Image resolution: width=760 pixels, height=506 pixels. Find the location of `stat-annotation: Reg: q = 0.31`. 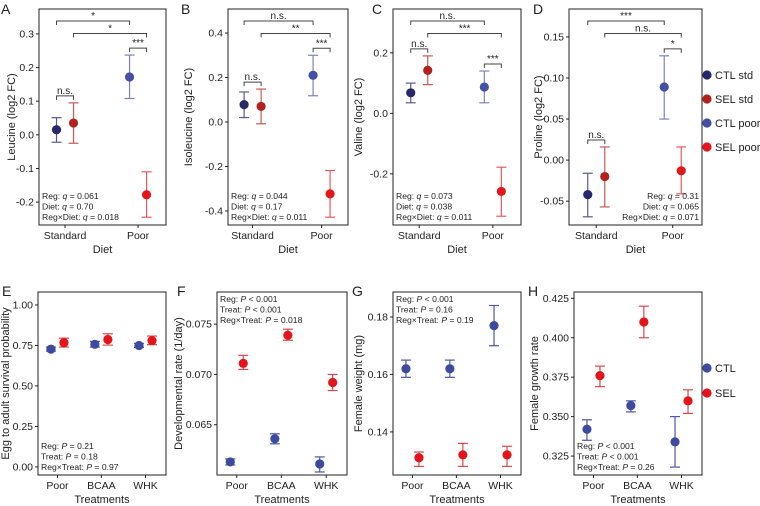

stat-annotation: Reg: q = 0.31 is located at coordinates (673, 196).